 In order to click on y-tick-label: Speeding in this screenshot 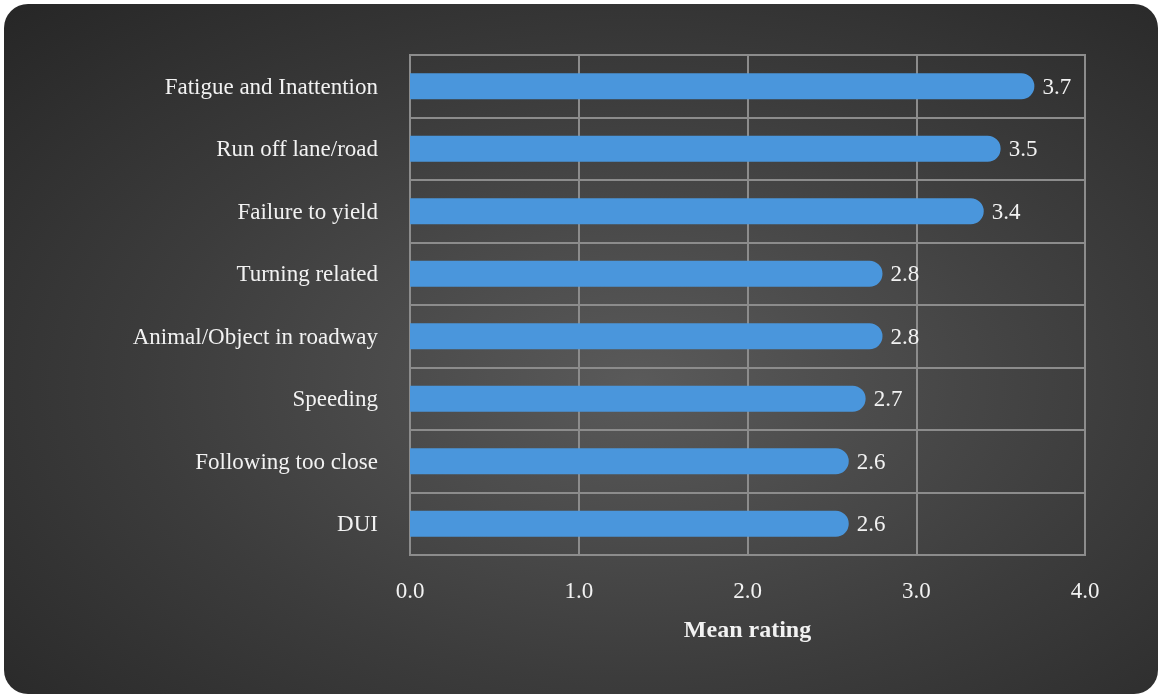, I will do `click(335, 399)`.